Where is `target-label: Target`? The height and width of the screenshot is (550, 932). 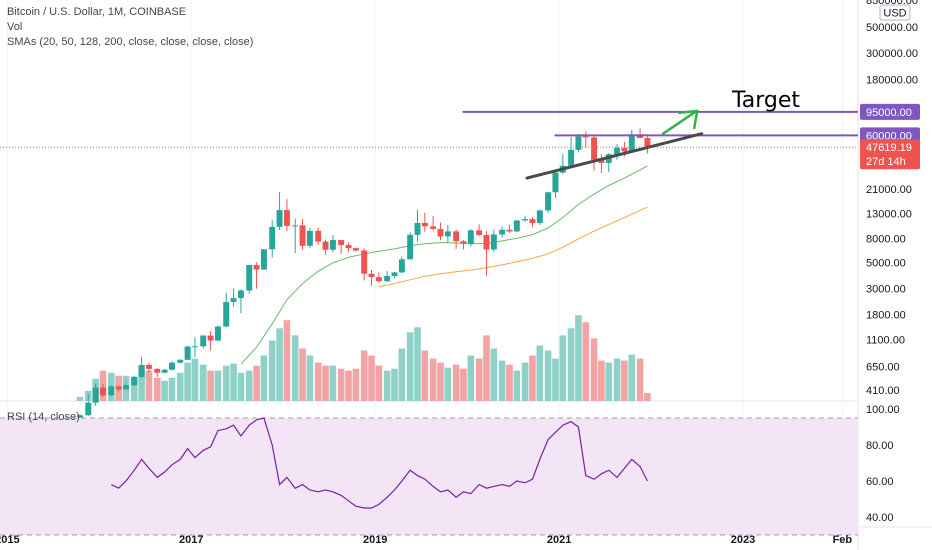 target-label: Target is located at coordinates (765, 100).